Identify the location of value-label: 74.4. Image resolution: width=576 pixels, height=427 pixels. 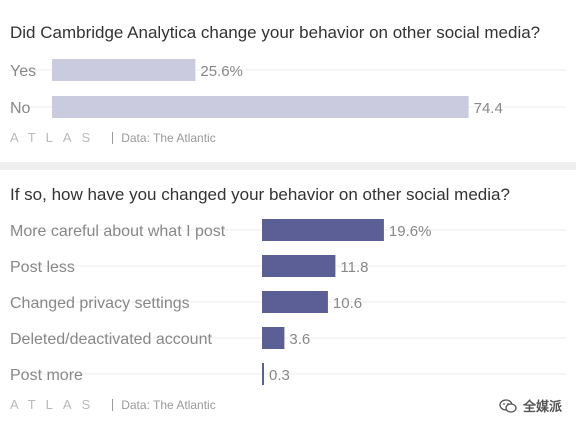
(488, 108).